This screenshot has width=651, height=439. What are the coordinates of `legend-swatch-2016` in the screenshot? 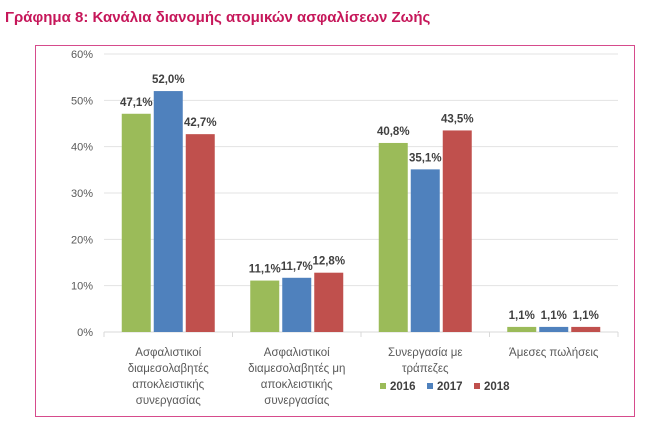 It's located at (383, 386).